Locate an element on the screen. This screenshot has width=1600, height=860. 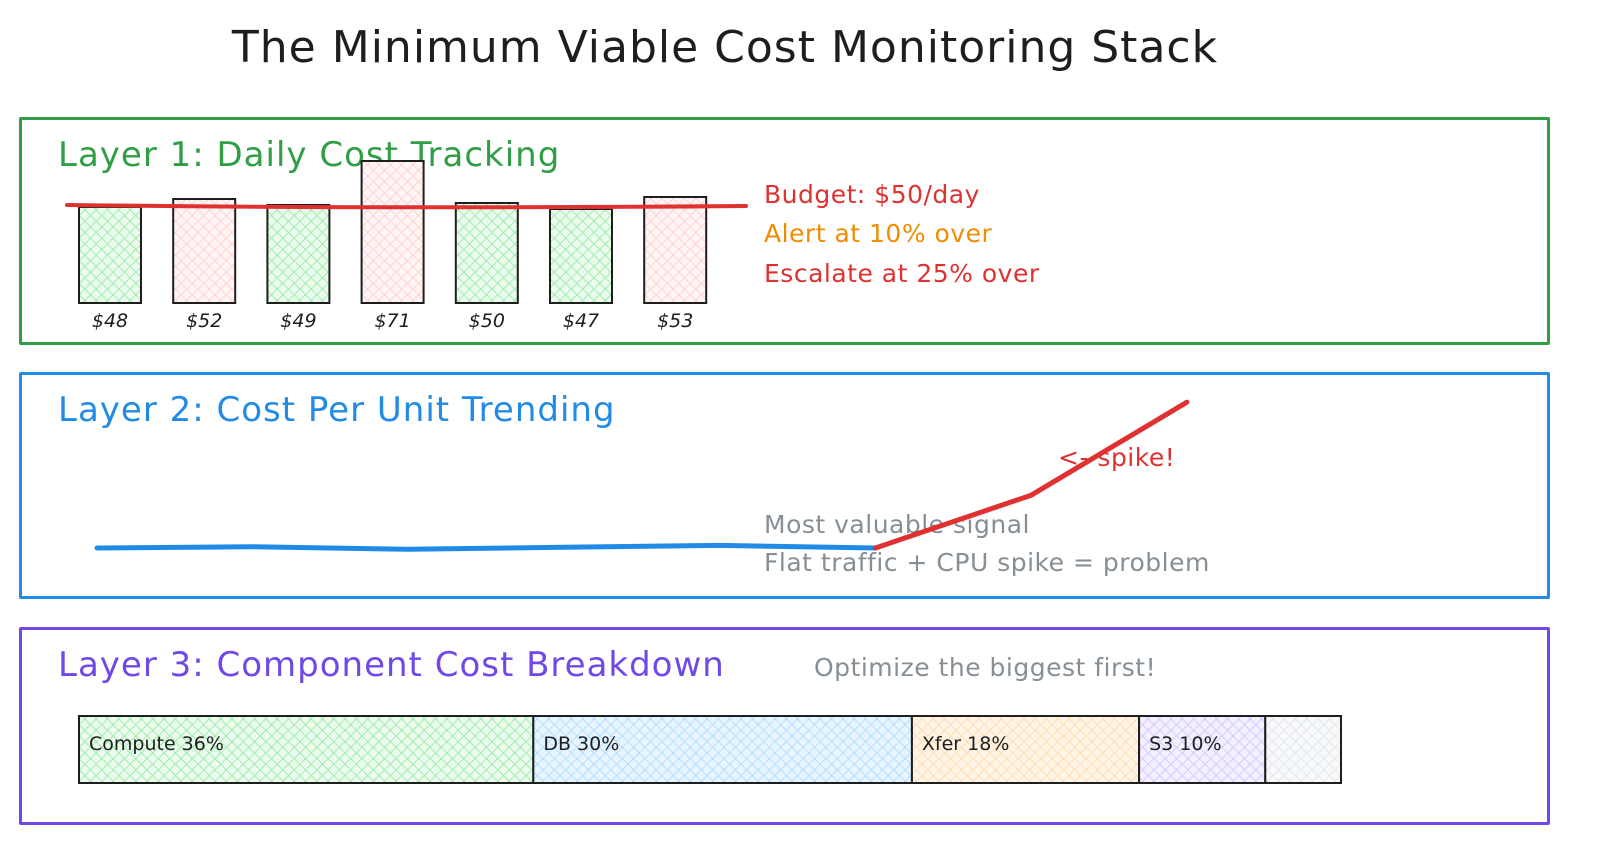
budget-threshold-line is located at coordinates (406, 206).